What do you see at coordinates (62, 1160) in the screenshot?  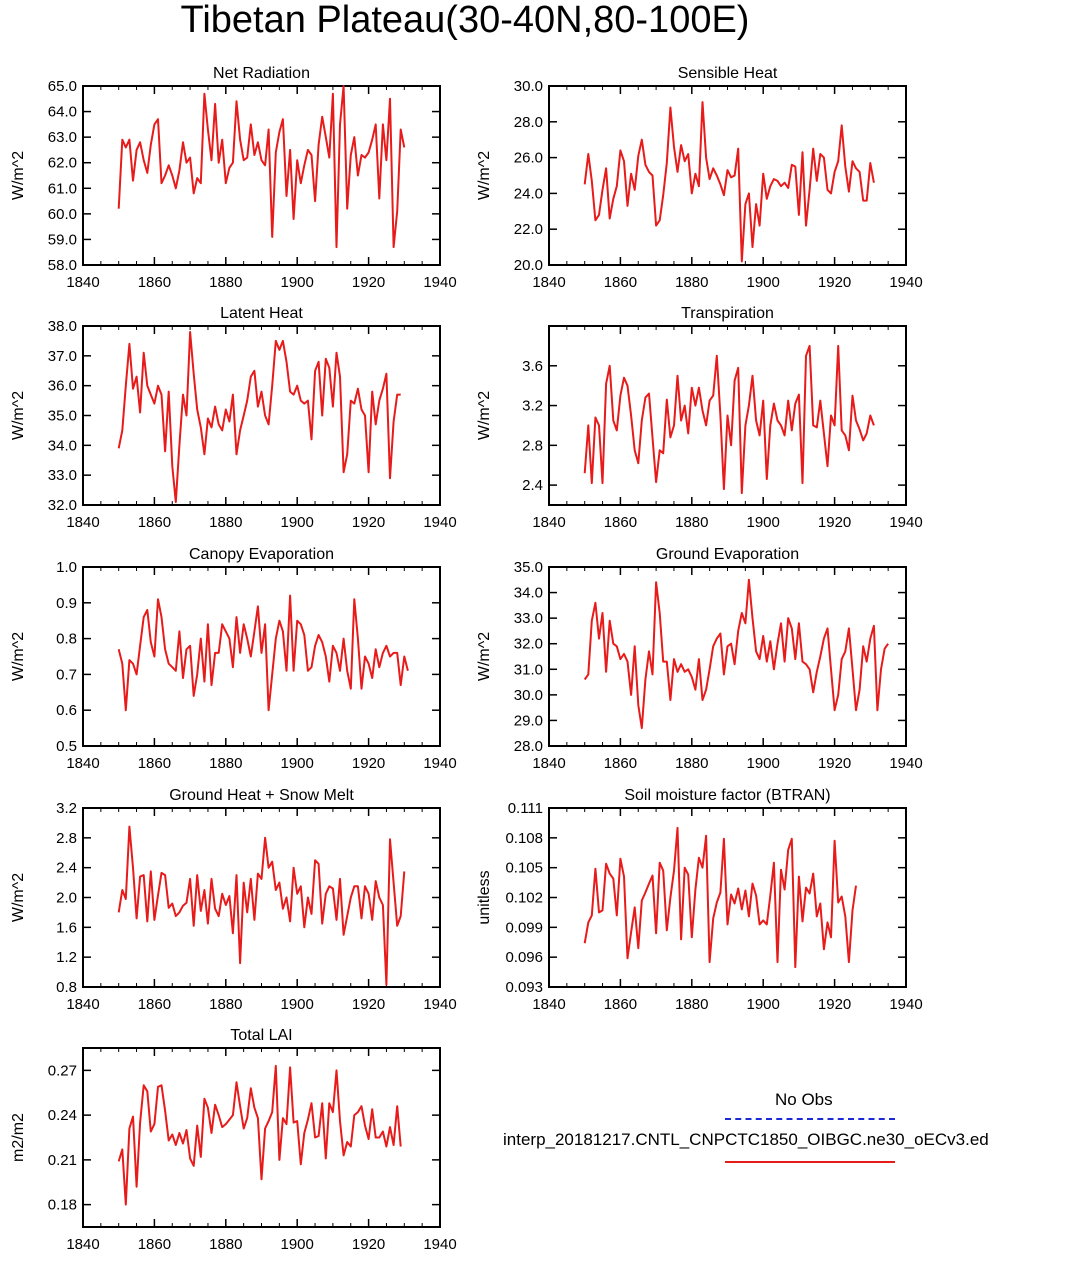 I see `y-tick-label: 0.21` at bounding box center [62, 1160].